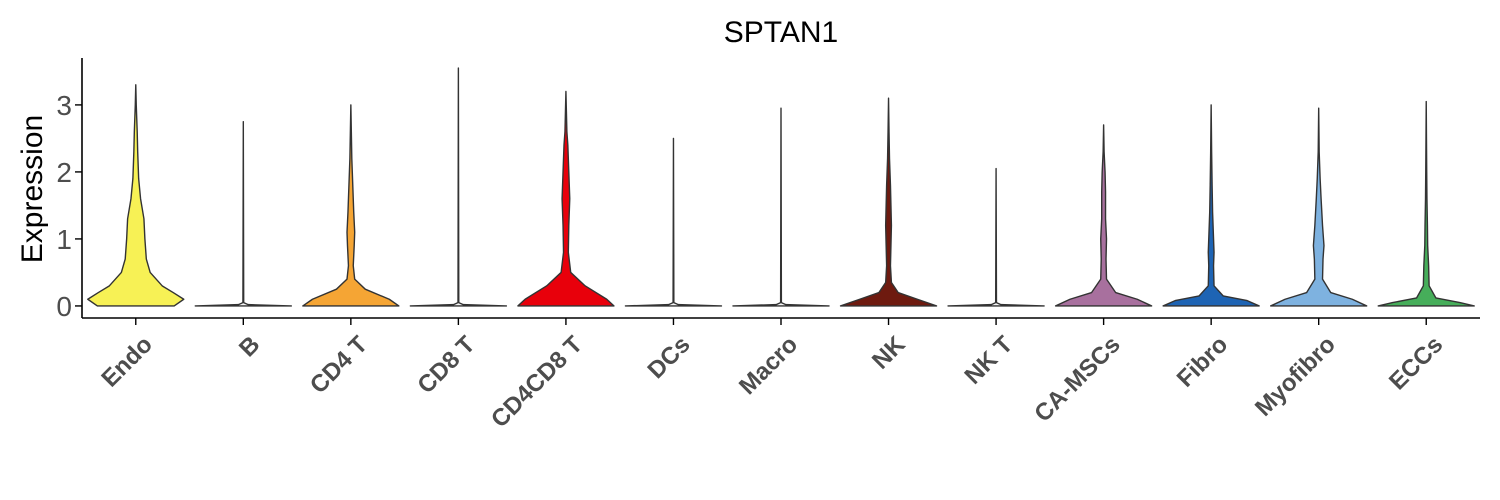 This screenshot has height=500, width=1500. I want to click on violin-b, so click(243, 213).